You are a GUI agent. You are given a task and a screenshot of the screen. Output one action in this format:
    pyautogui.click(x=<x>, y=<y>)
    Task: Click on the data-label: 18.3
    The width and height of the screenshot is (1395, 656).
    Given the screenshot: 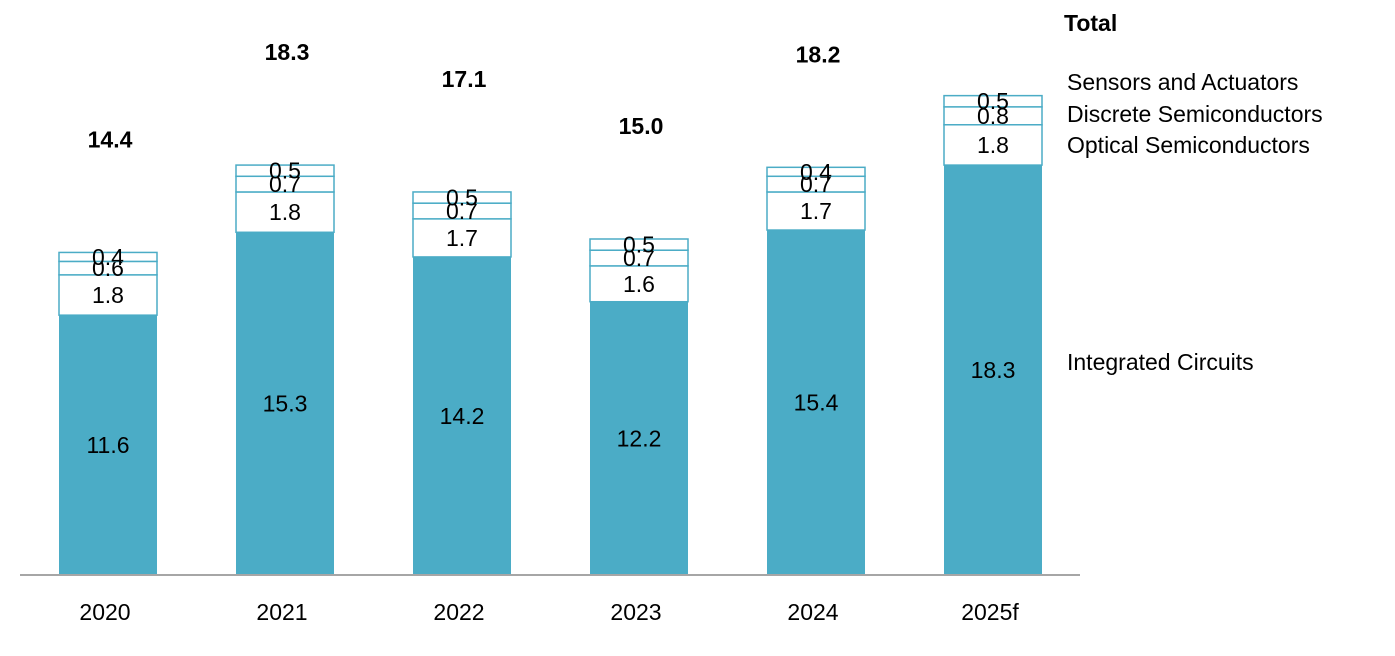 What is the action you would take?
    pyautogui.click(x=993, y=370)
    